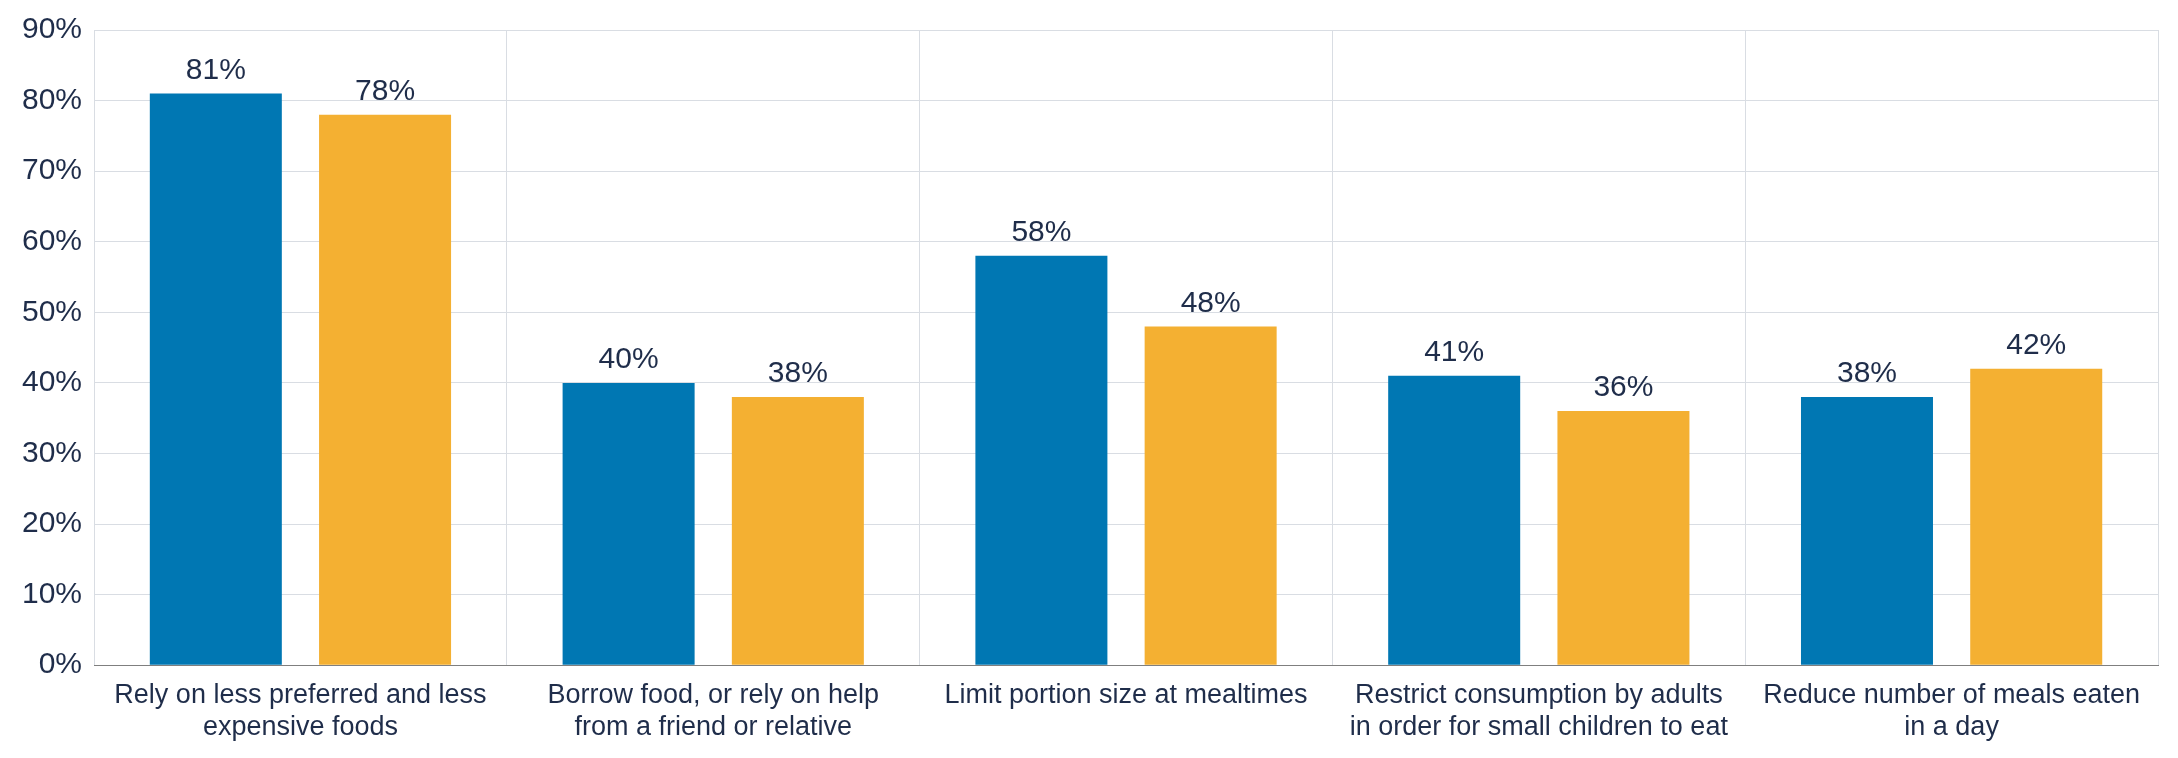  Describe the element at coordinates (628, 358) in the screenshot. I see `text: 40%` at that location.